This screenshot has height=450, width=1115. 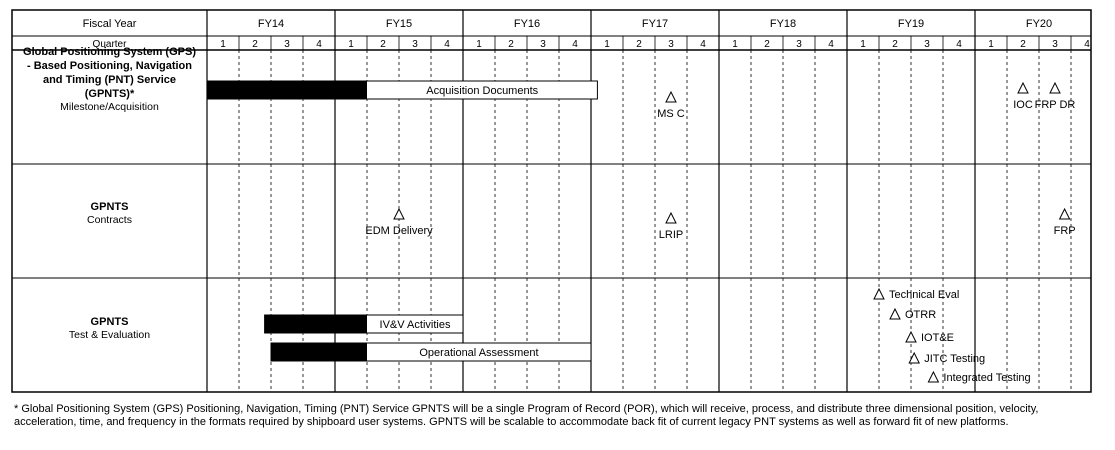 I want to click on row-title-line: - Based Positioning, Navigation, so click(x=109, y=66).